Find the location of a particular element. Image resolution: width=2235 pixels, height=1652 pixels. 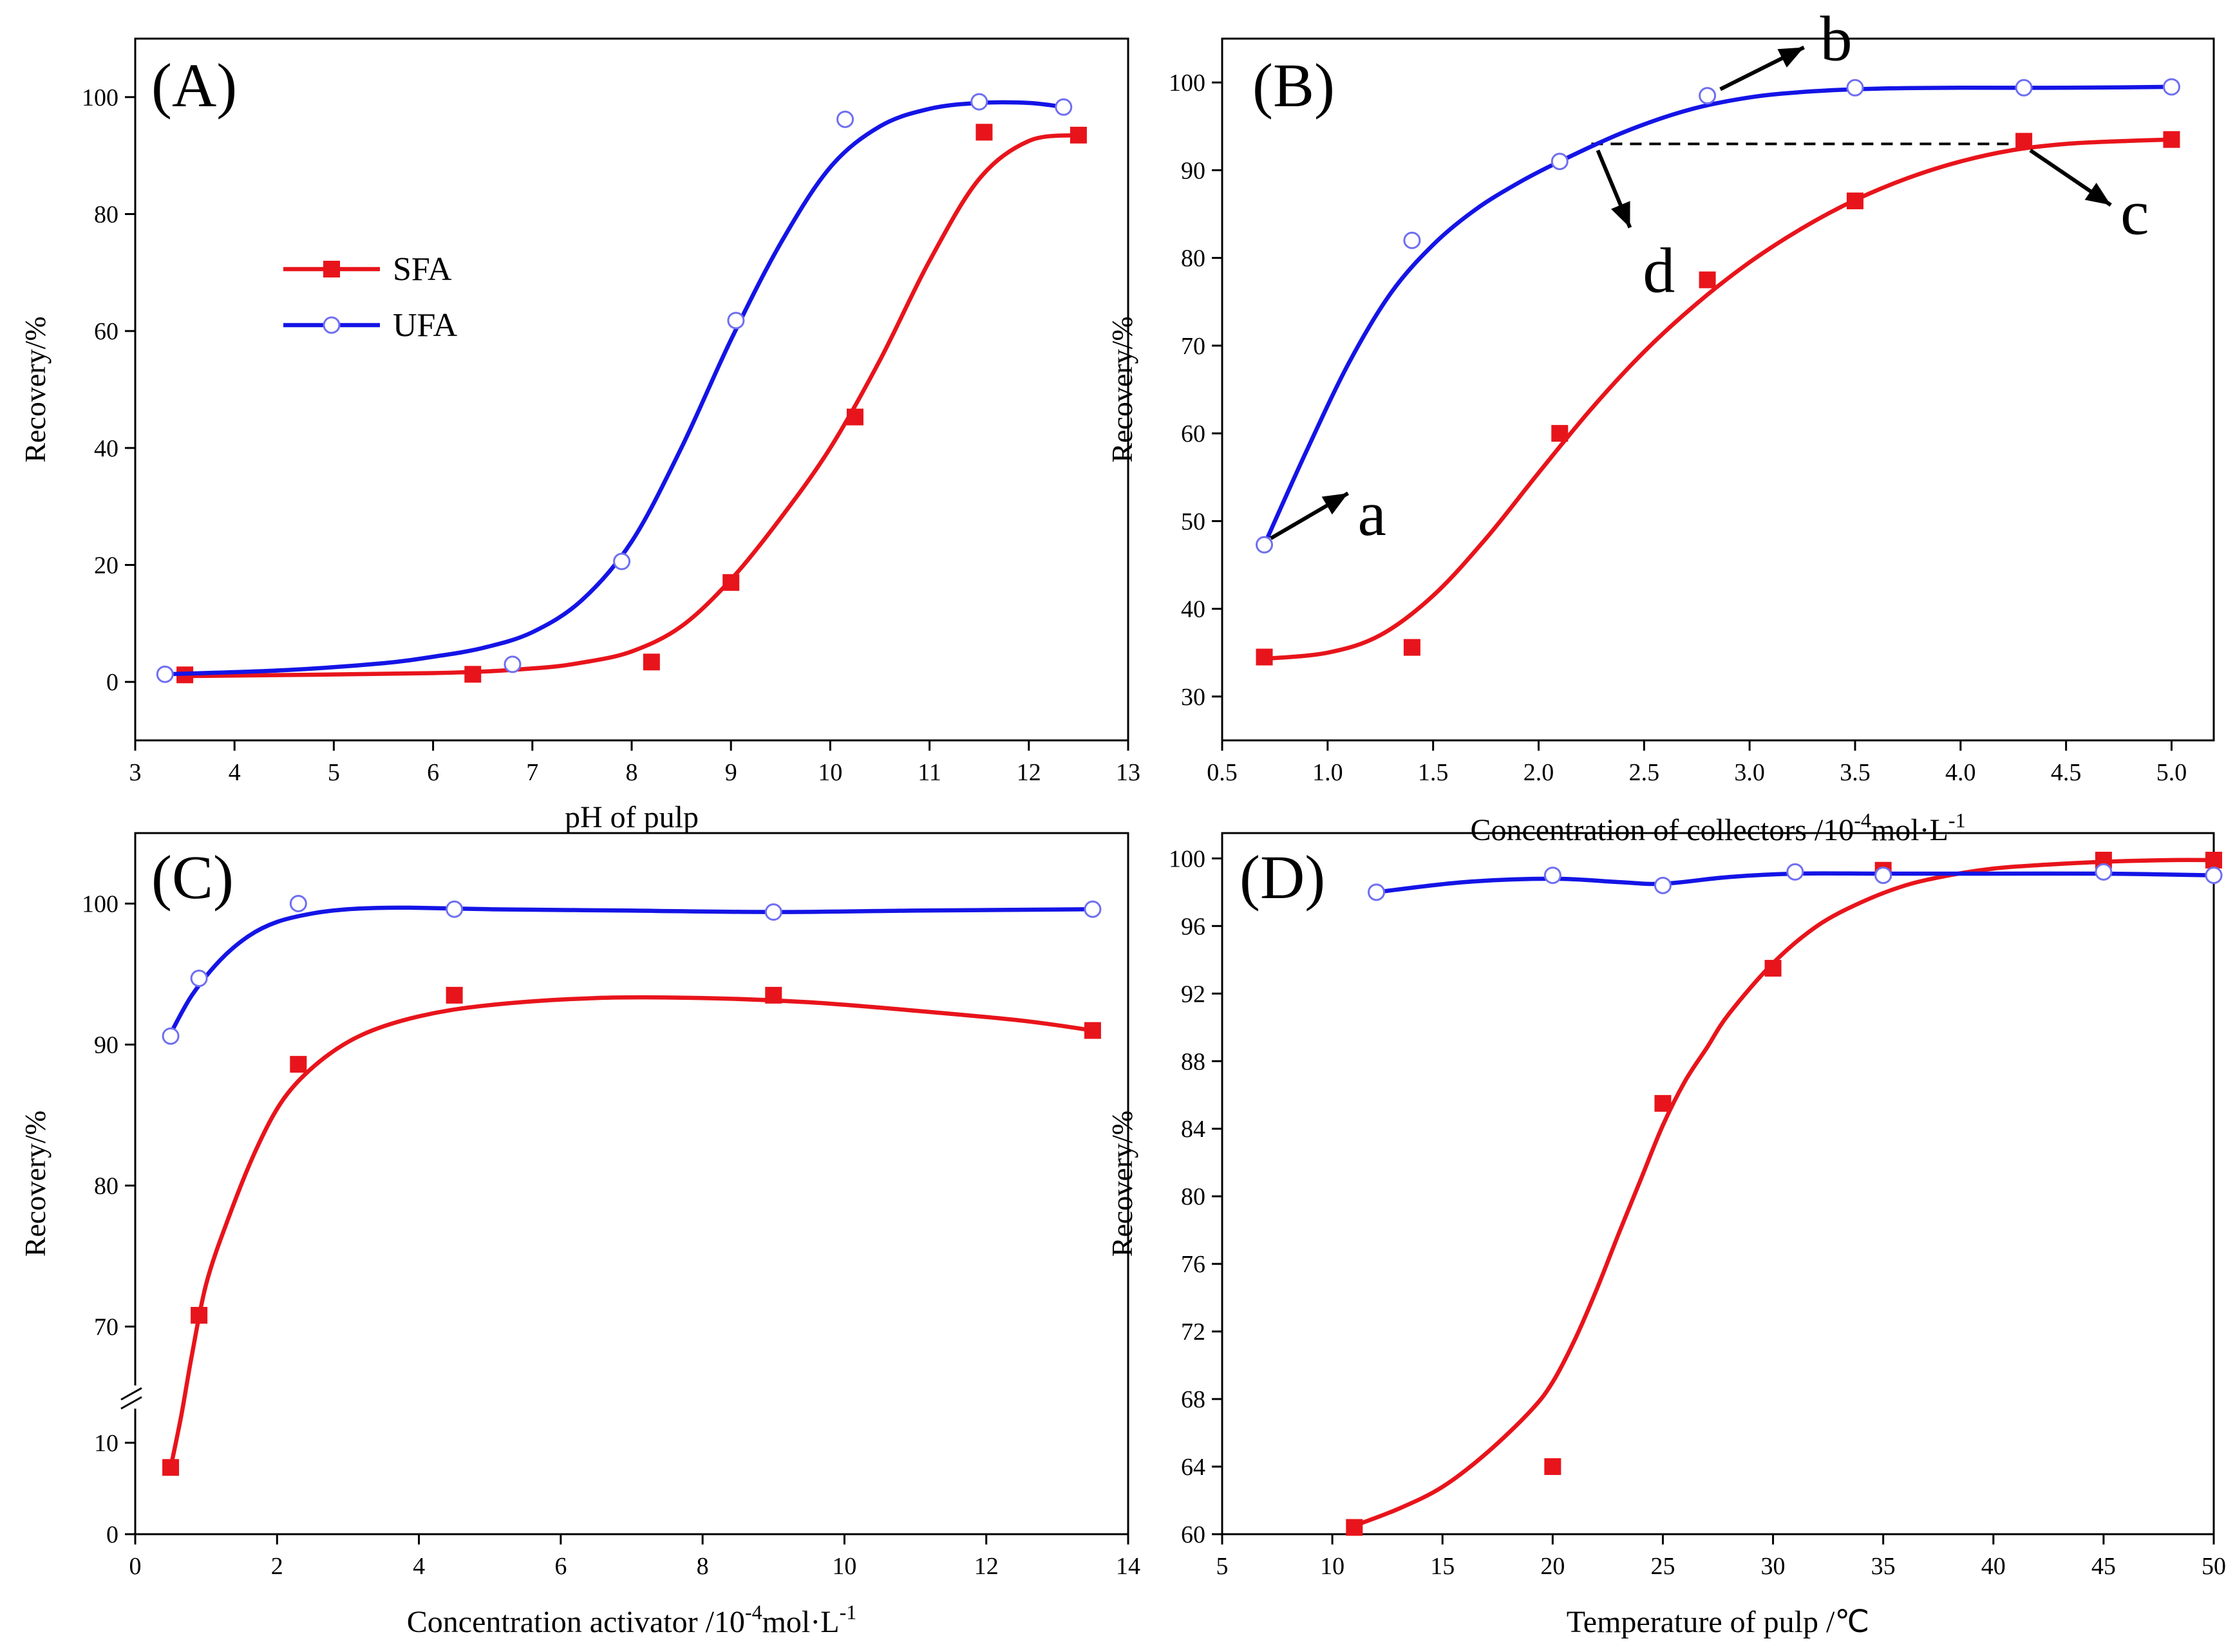

x-tick-label: 11 is located at coordinates (930, 772).